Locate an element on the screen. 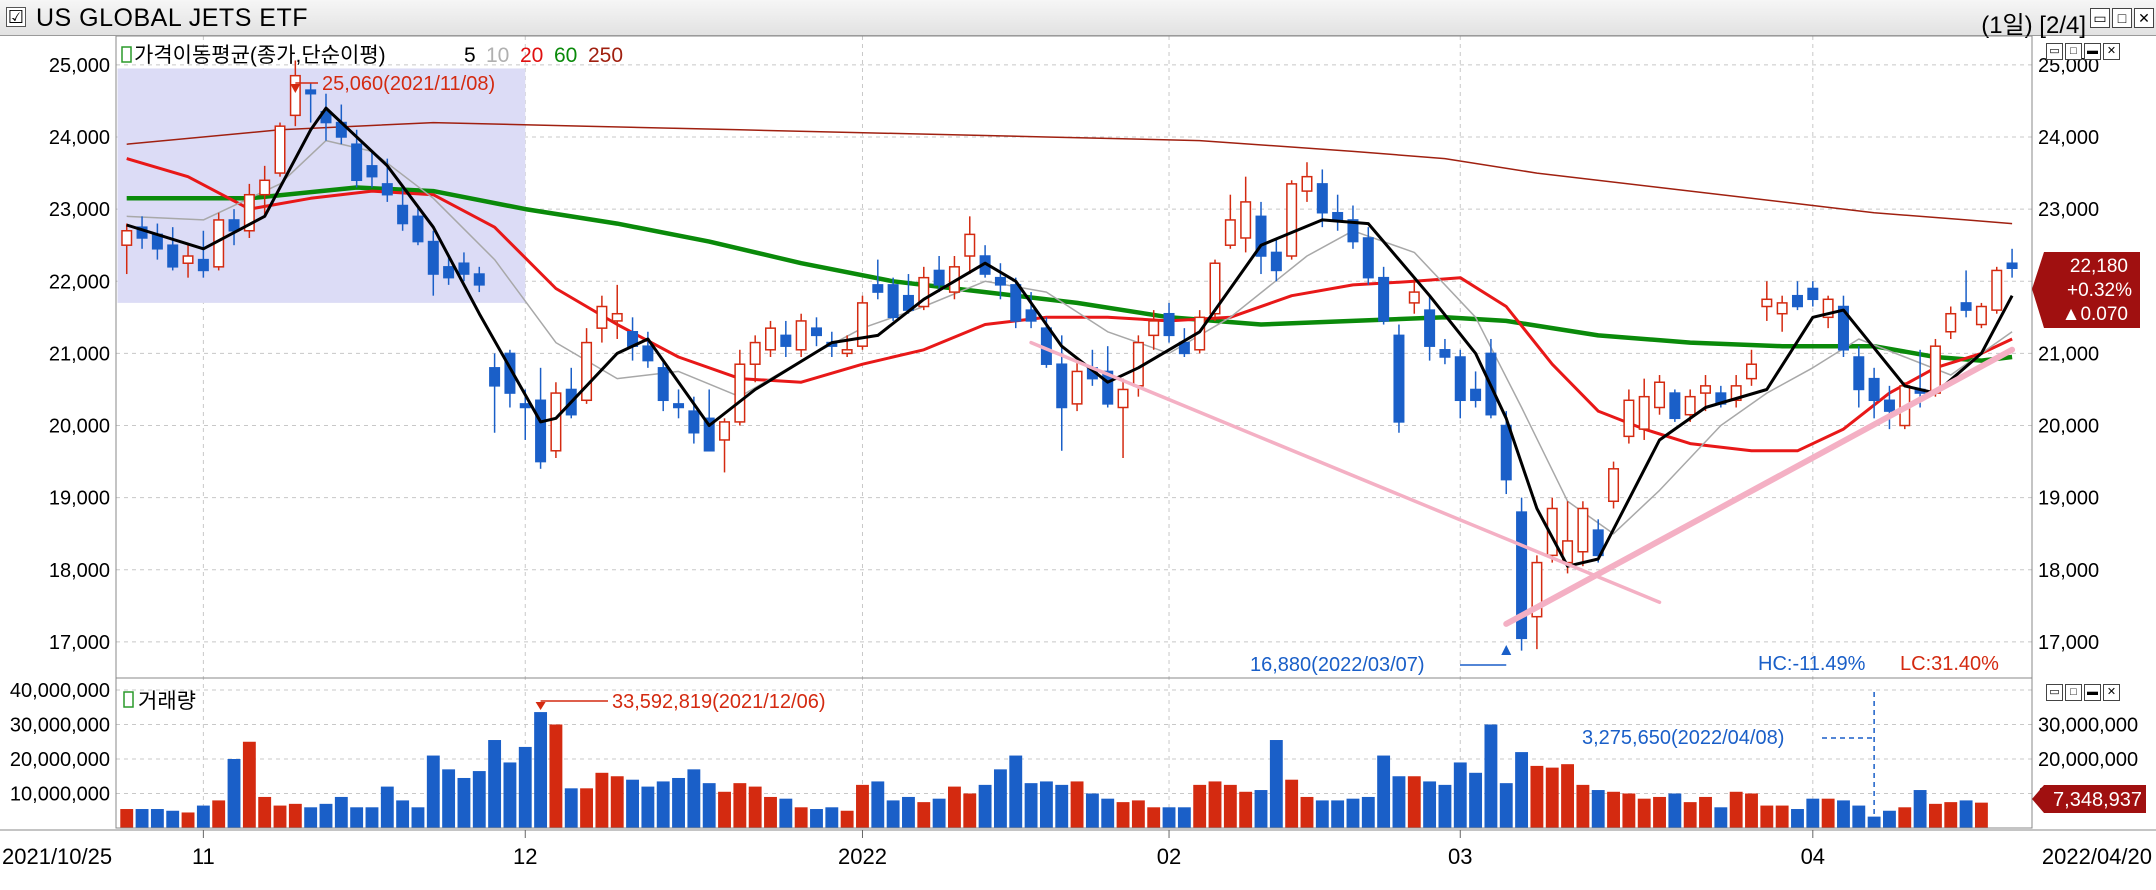  price-badge-value: 22,180 is located at coordinates (2099, 266).